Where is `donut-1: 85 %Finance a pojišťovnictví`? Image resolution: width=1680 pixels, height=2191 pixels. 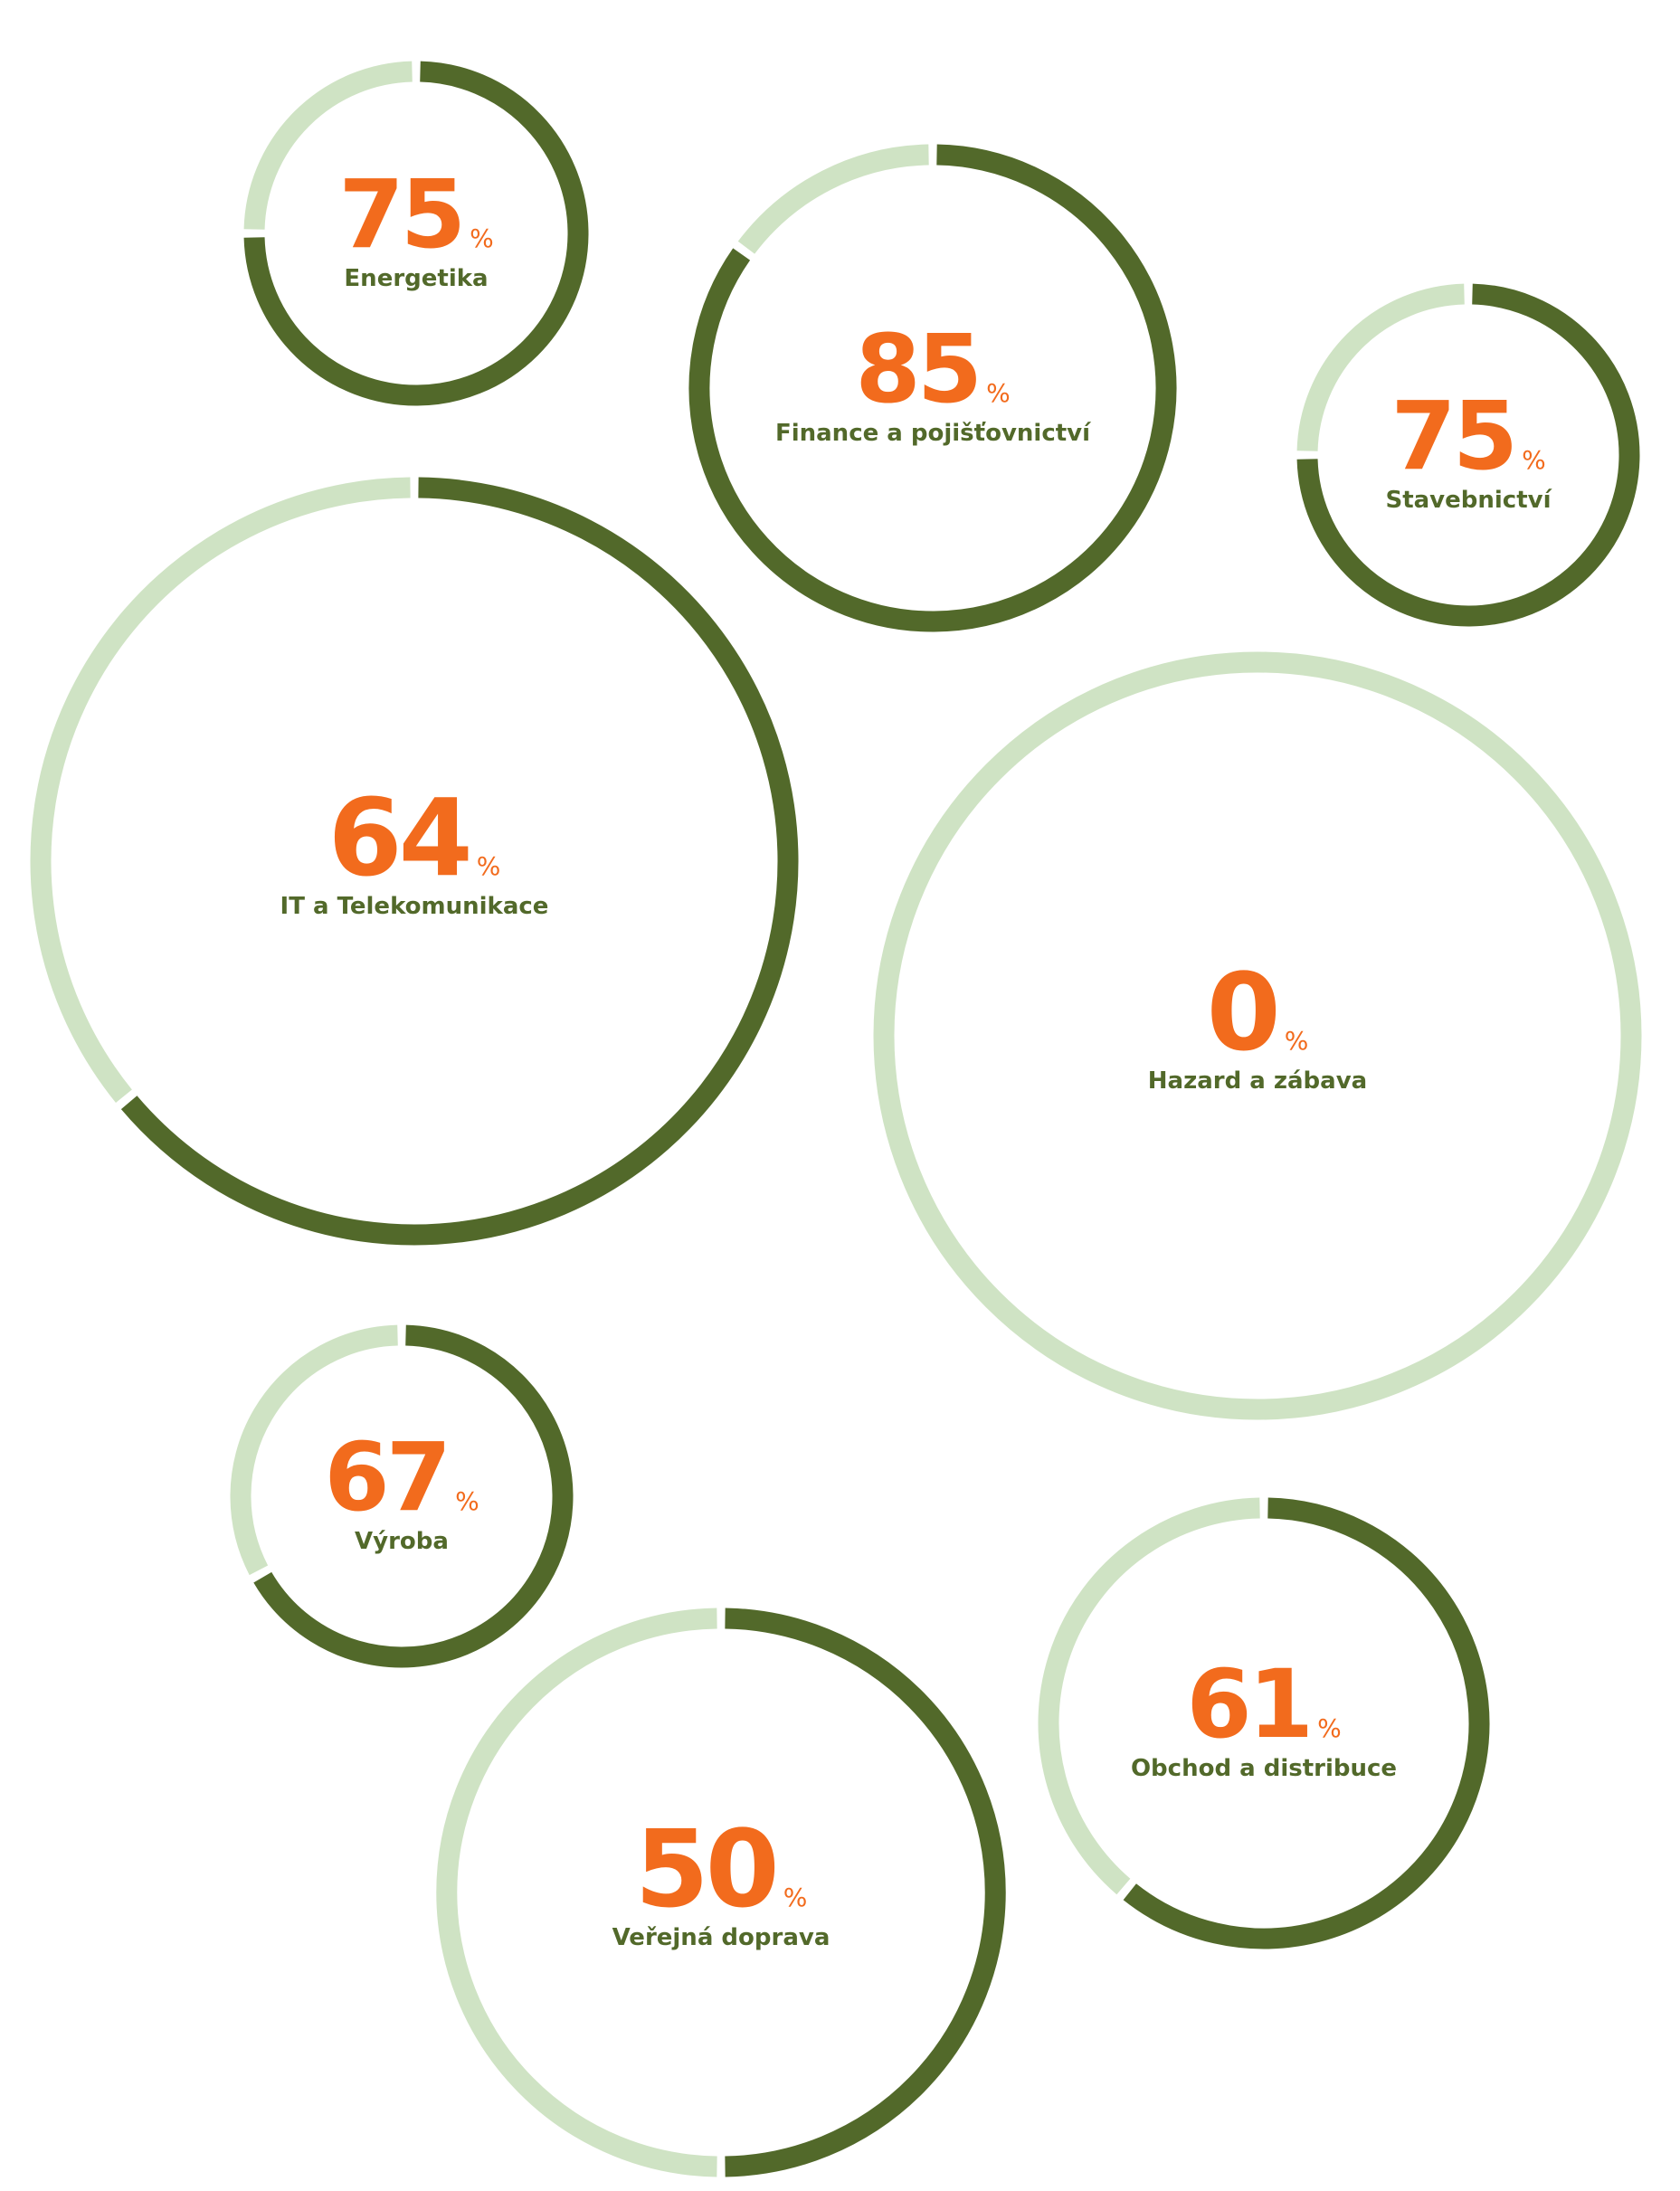
donut-1: 85 %Finance a pojišťovnictví is located at coordinates (933, 388).